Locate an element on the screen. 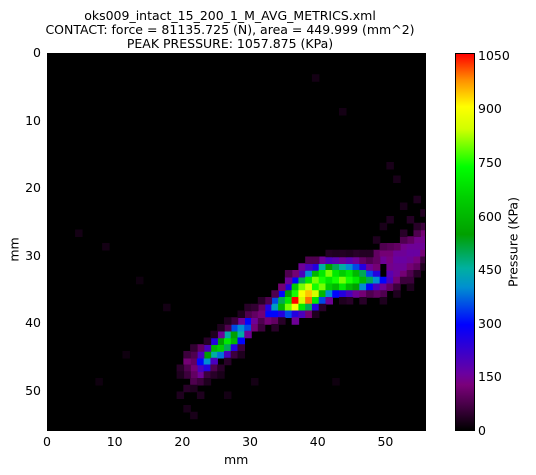 This screenshot has width=536, height=475. colorbar-tick-label: 900 is located at coordinates (490, 109).